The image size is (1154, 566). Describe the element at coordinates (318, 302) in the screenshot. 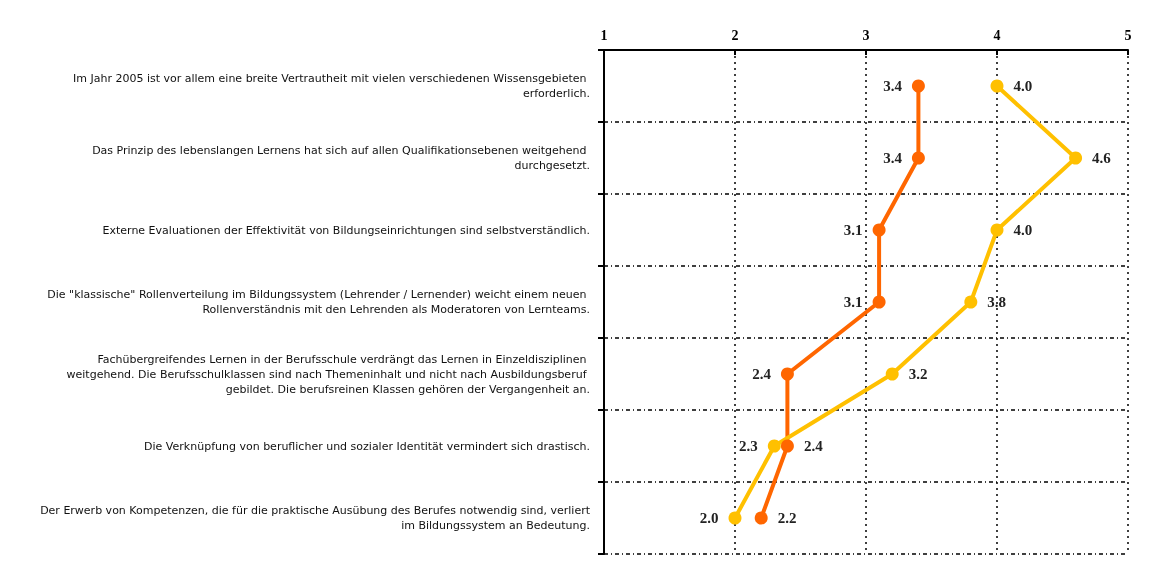

I see `y-tick-label: Die "klassische" Rollenverteilung im Bildungssystem (Lehrender / Lernender) weicht einem neuen Rollenverständnis mit den Lehrenden als Moderatoren von Lernteams.` at that location.